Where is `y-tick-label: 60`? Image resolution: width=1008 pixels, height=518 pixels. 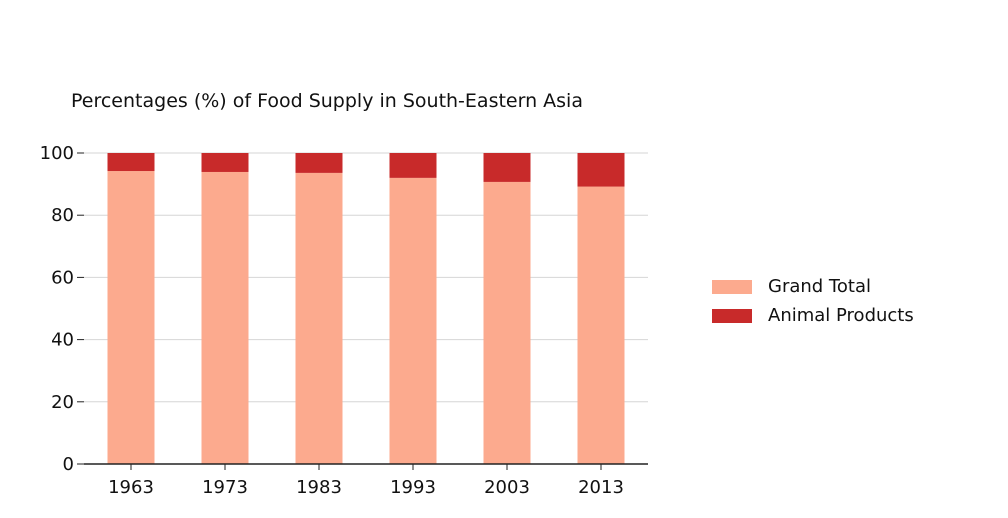
y-tick-label: 60 is located at coordinates (62, 277).